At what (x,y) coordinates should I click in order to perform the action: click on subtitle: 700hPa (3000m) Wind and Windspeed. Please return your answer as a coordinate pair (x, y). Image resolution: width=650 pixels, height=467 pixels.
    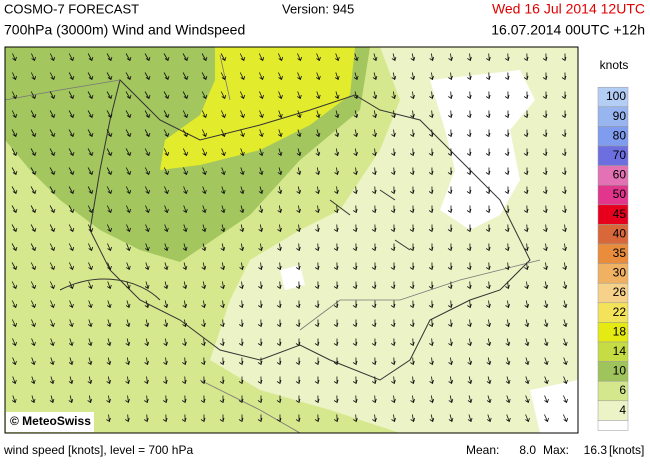
    Looking at the image, I should click on (124, 30).